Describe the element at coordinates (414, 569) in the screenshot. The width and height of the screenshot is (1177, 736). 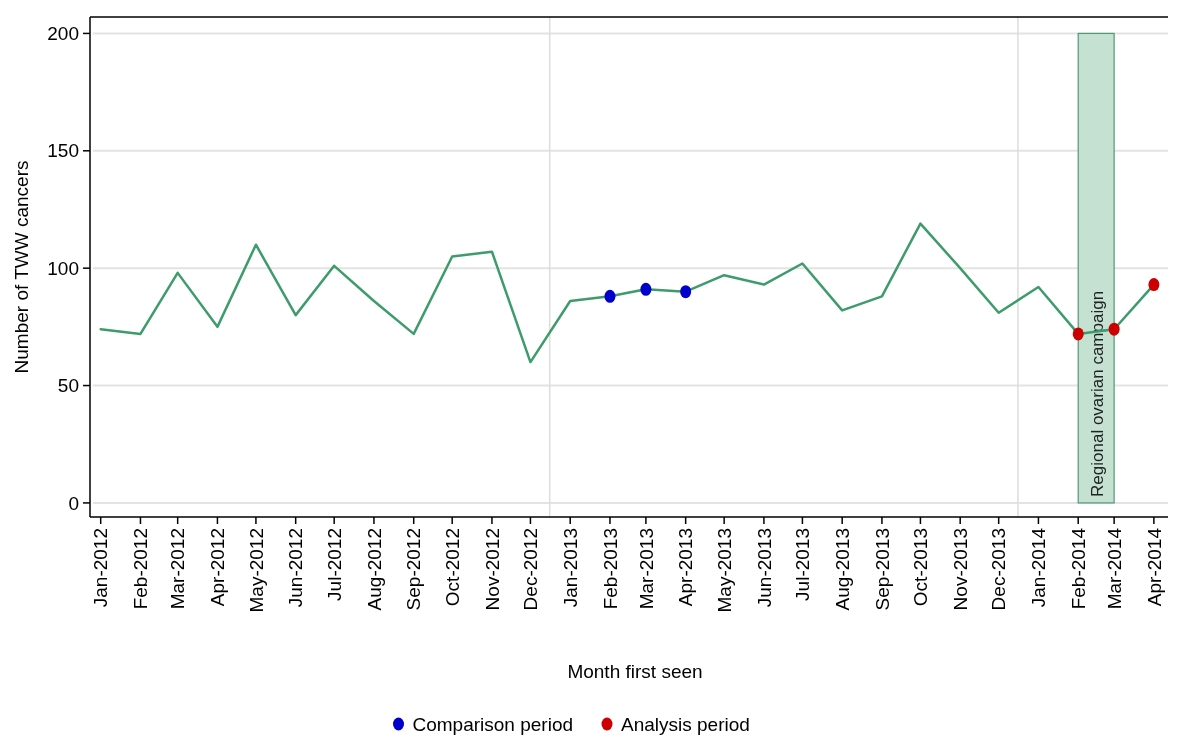
I see `x-tick-label: Sep-2012` at that location.